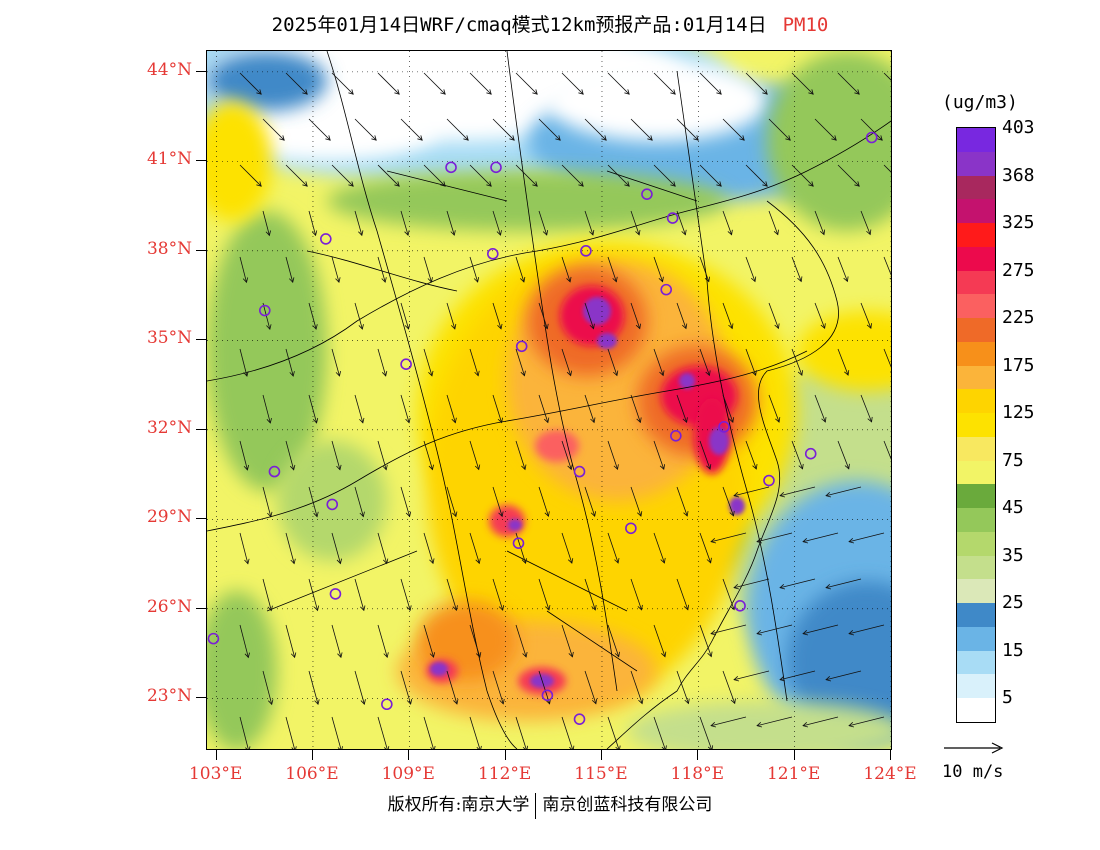 The height and width of the screenshot is (850, 1100). Describe the element at coordinates (1013, 555) in the screenshot. I see `colorbar-label: 35` at that location.